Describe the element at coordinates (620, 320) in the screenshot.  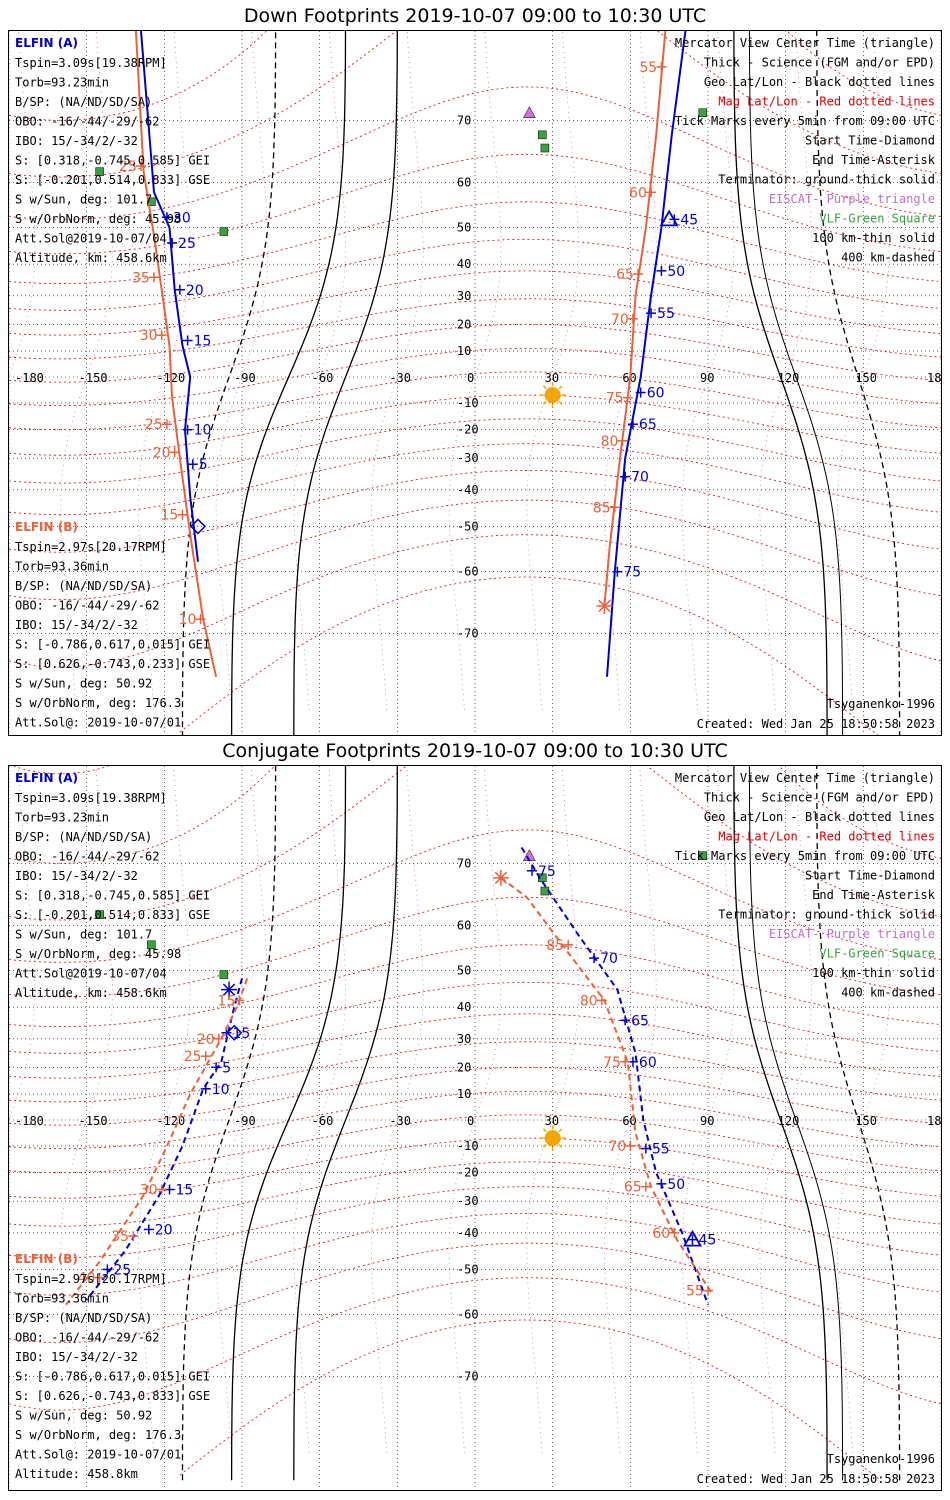
I see `track-tick-label: 70` at that location.